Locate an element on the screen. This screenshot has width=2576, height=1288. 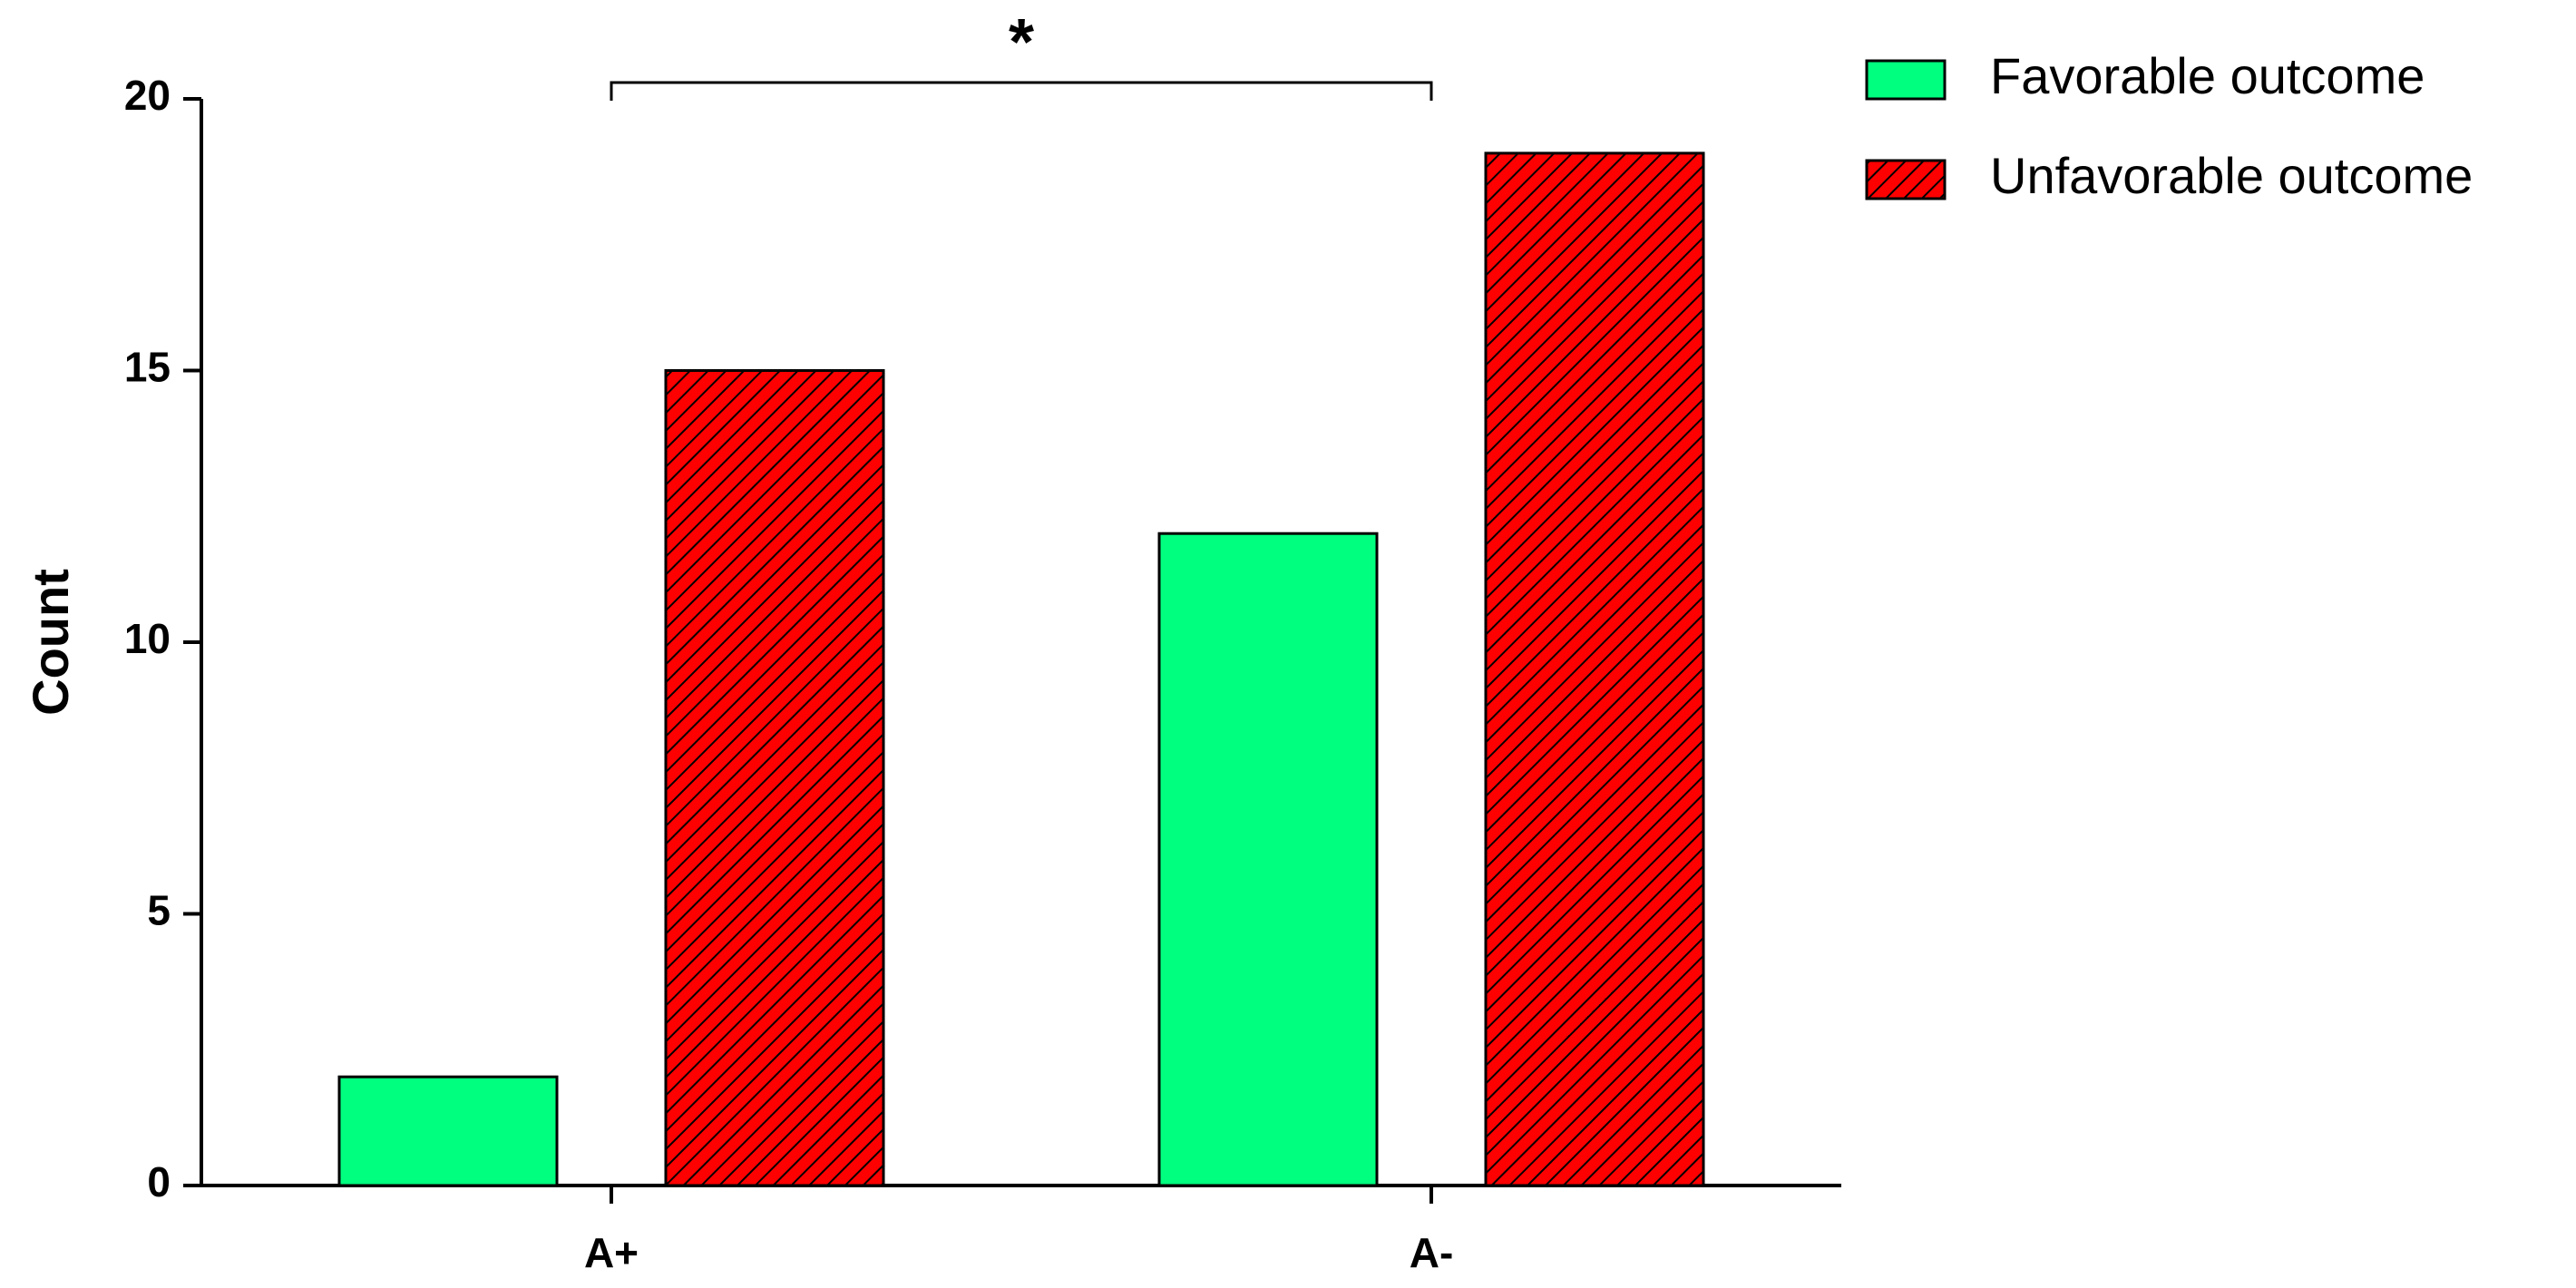
significance-label: * is located at coordinates (1021, 42).